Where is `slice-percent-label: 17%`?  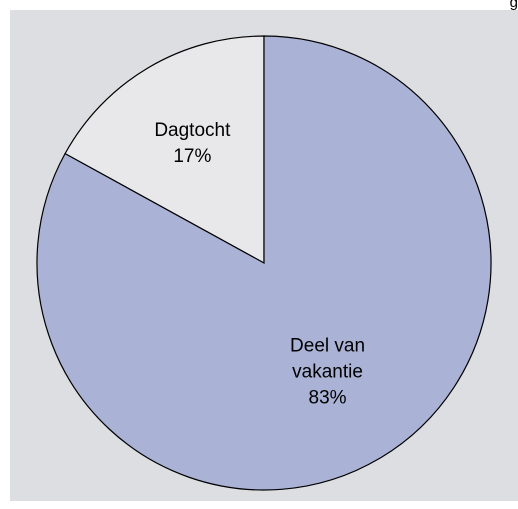 slice-percent-label: 17% is located at coordinates (192, 156).